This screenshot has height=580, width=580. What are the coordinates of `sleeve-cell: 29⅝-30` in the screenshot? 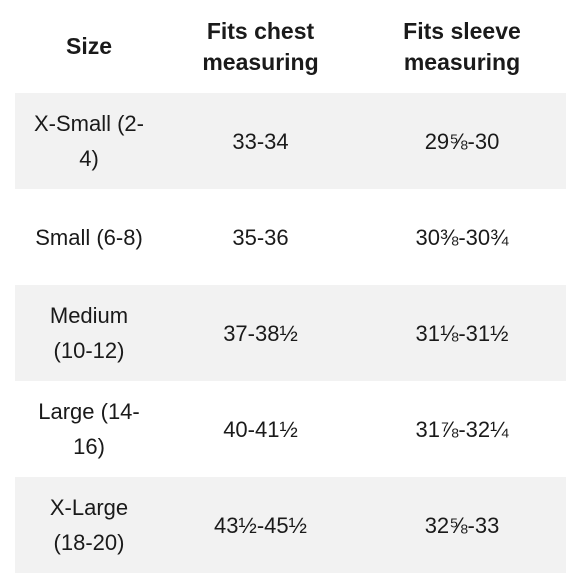 It's located at (462, 141).